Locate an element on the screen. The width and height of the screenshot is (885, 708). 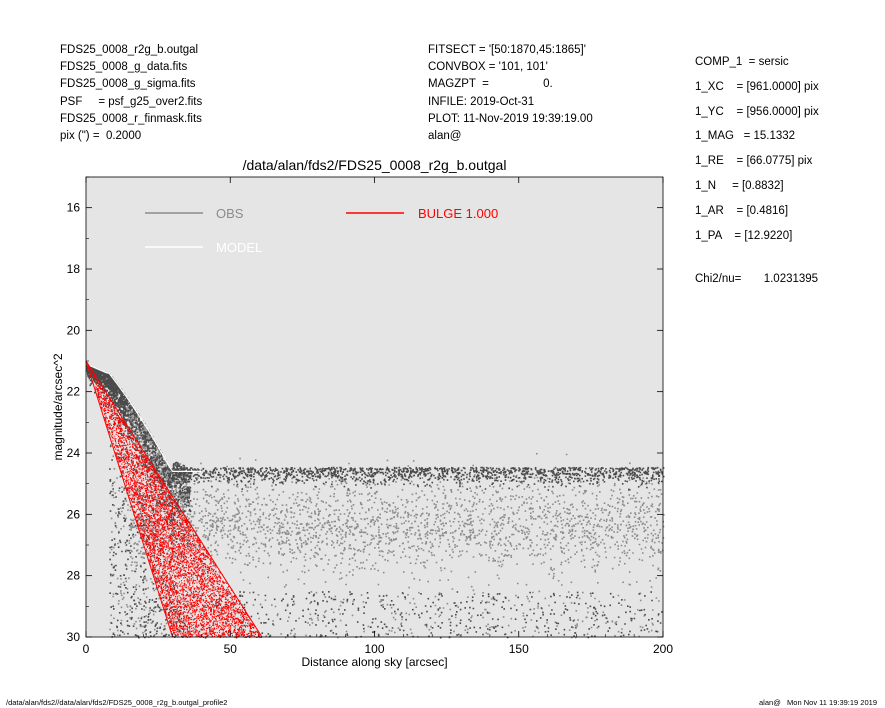
header-left-line: pix (") = 0.2000 is located at coordinates (101, 135).